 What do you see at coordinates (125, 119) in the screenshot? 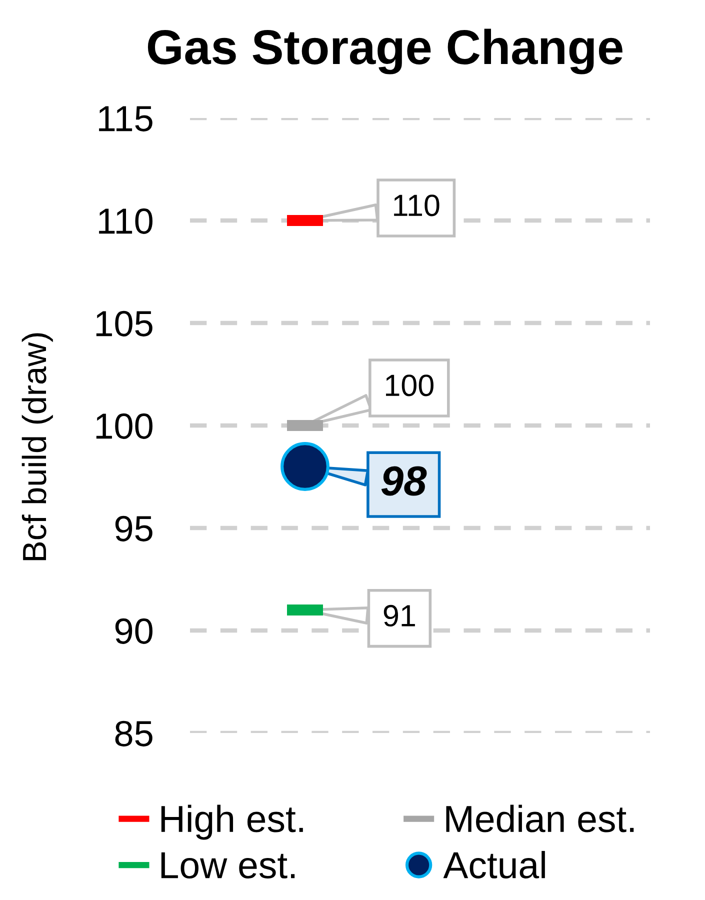
I see `y-tick-label: 115` at bounding box center [125, 119].